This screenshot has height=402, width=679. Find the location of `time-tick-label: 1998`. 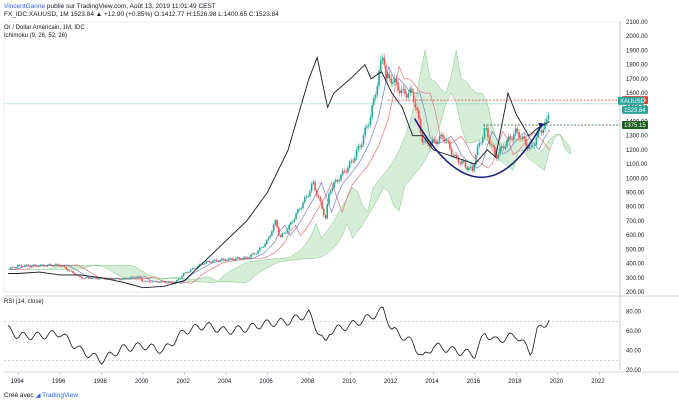

time-tick-label: 1998 is located at coordinates (100, 382).